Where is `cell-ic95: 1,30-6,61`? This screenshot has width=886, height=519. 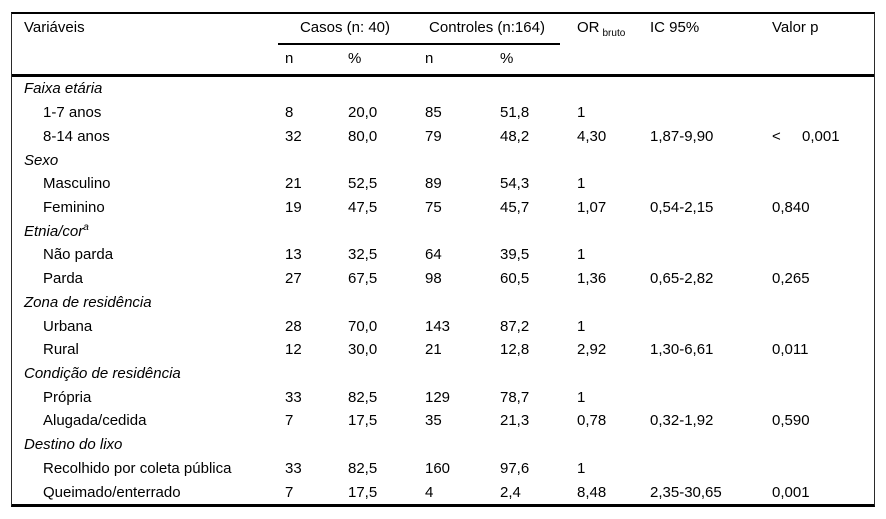 cell-ic95: 1,30-6,61 is located at coordinates (682, 350).